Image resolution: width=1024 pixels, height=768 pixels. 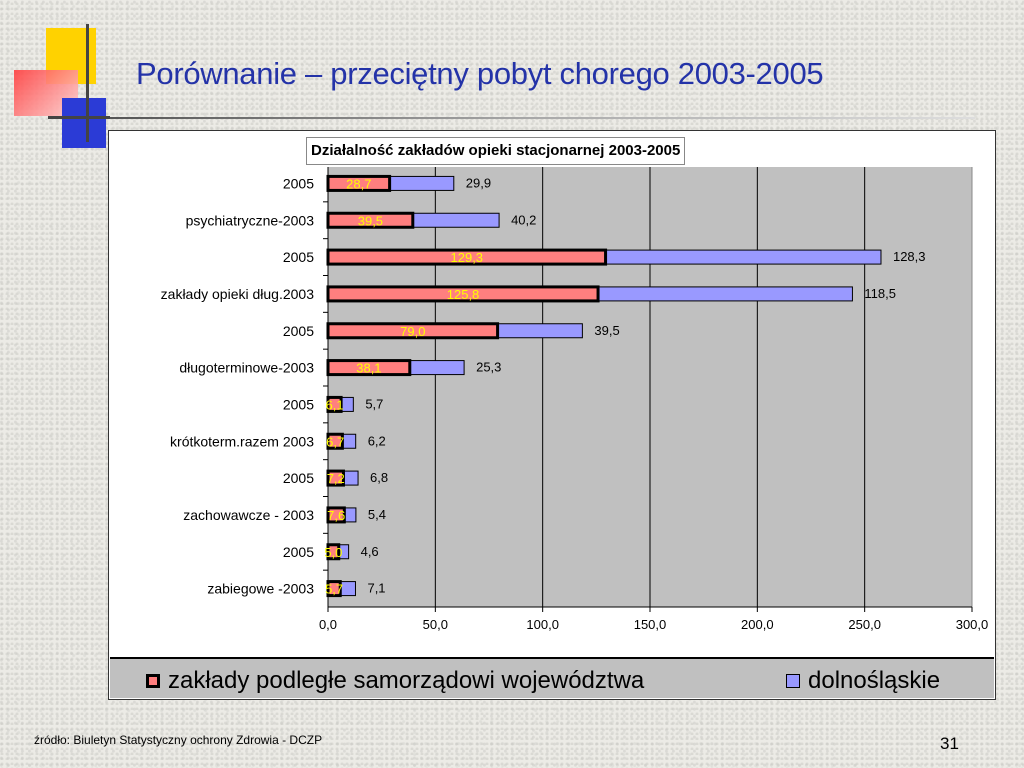 What do you see at coordinates (542, 118) in the screenshot?
I see `title-underline` at bounding box center [542, 118].